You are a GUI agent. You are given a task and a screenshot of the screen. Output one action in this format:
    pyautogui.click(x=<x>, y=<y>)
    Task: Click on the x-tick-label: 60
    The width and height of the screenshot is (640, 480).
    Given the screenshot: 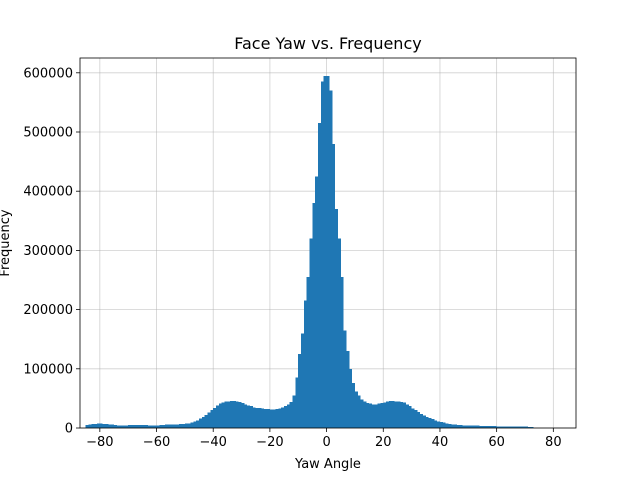 What is the action you would take?
    pyautogui.click(x=496, y=442)
    